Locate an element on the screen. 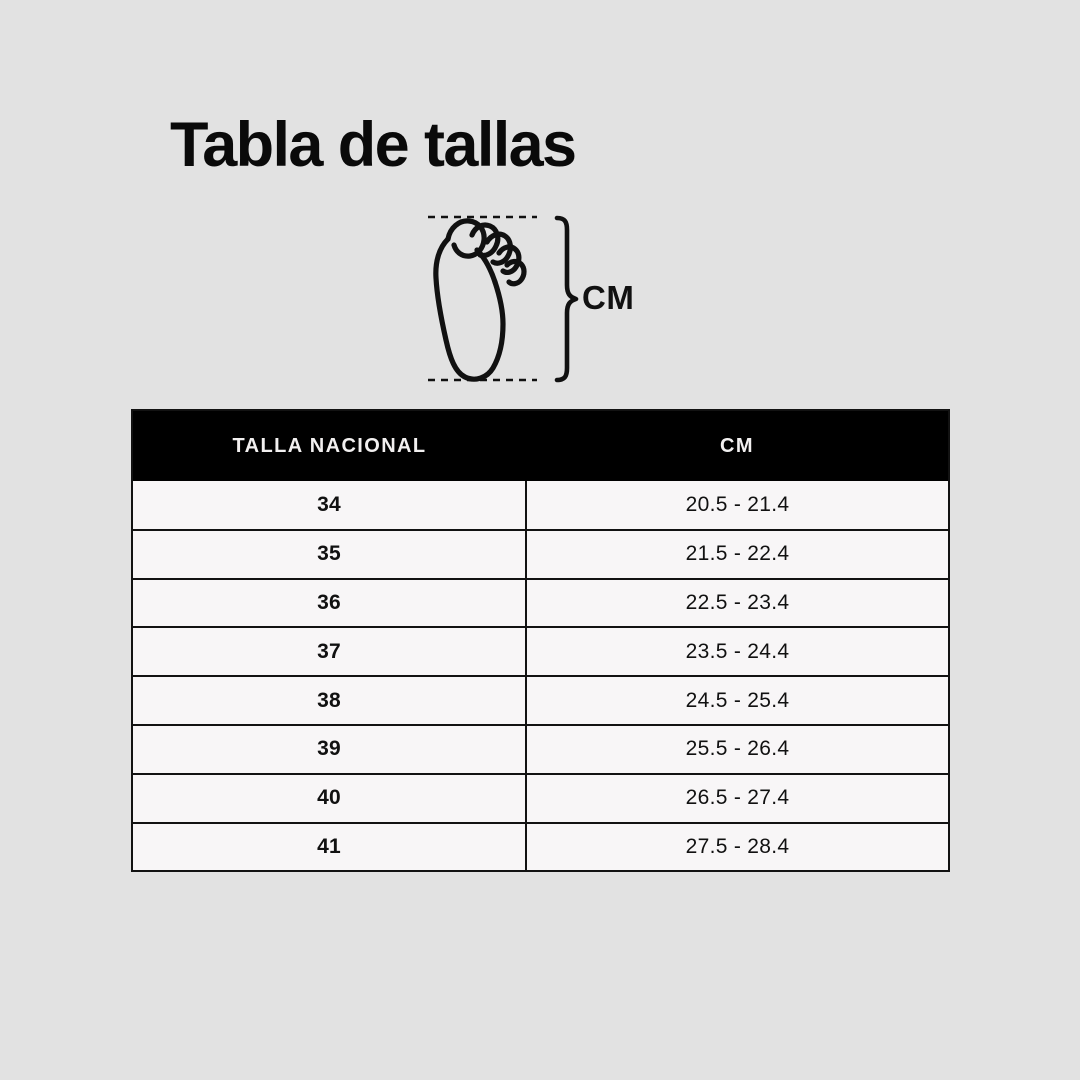 This screenshot has width=1080, height=1080. table-row: 41 27.5 - 28.4 is located at coordinates (540, 846).